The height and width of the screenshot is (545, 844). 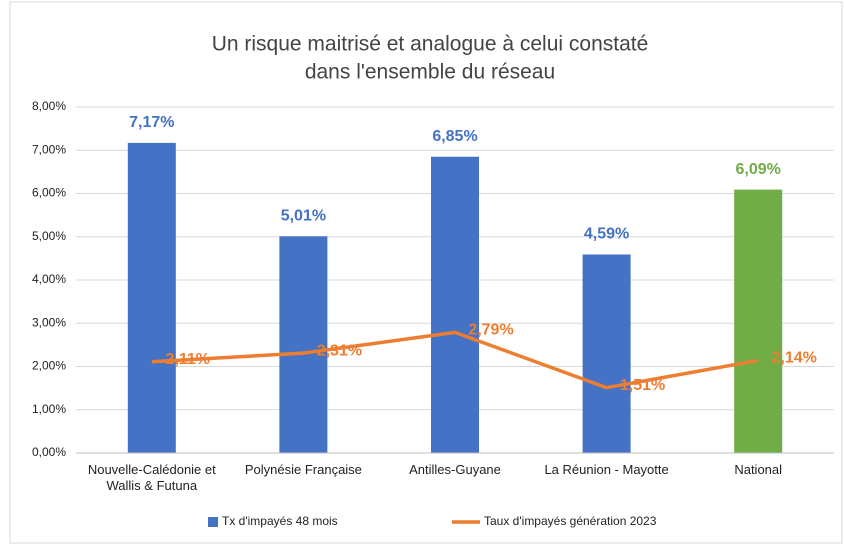 I want to click on data-label: 6,85%, so click(x=454, y=136).